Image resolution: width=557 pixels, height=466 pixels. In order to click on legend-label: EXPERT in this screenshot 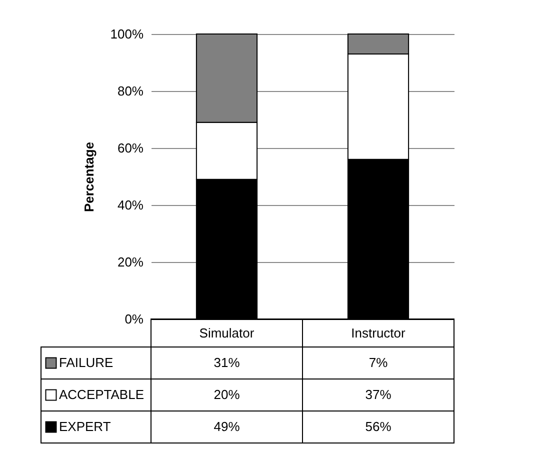, I will do `click(85, 426)`.